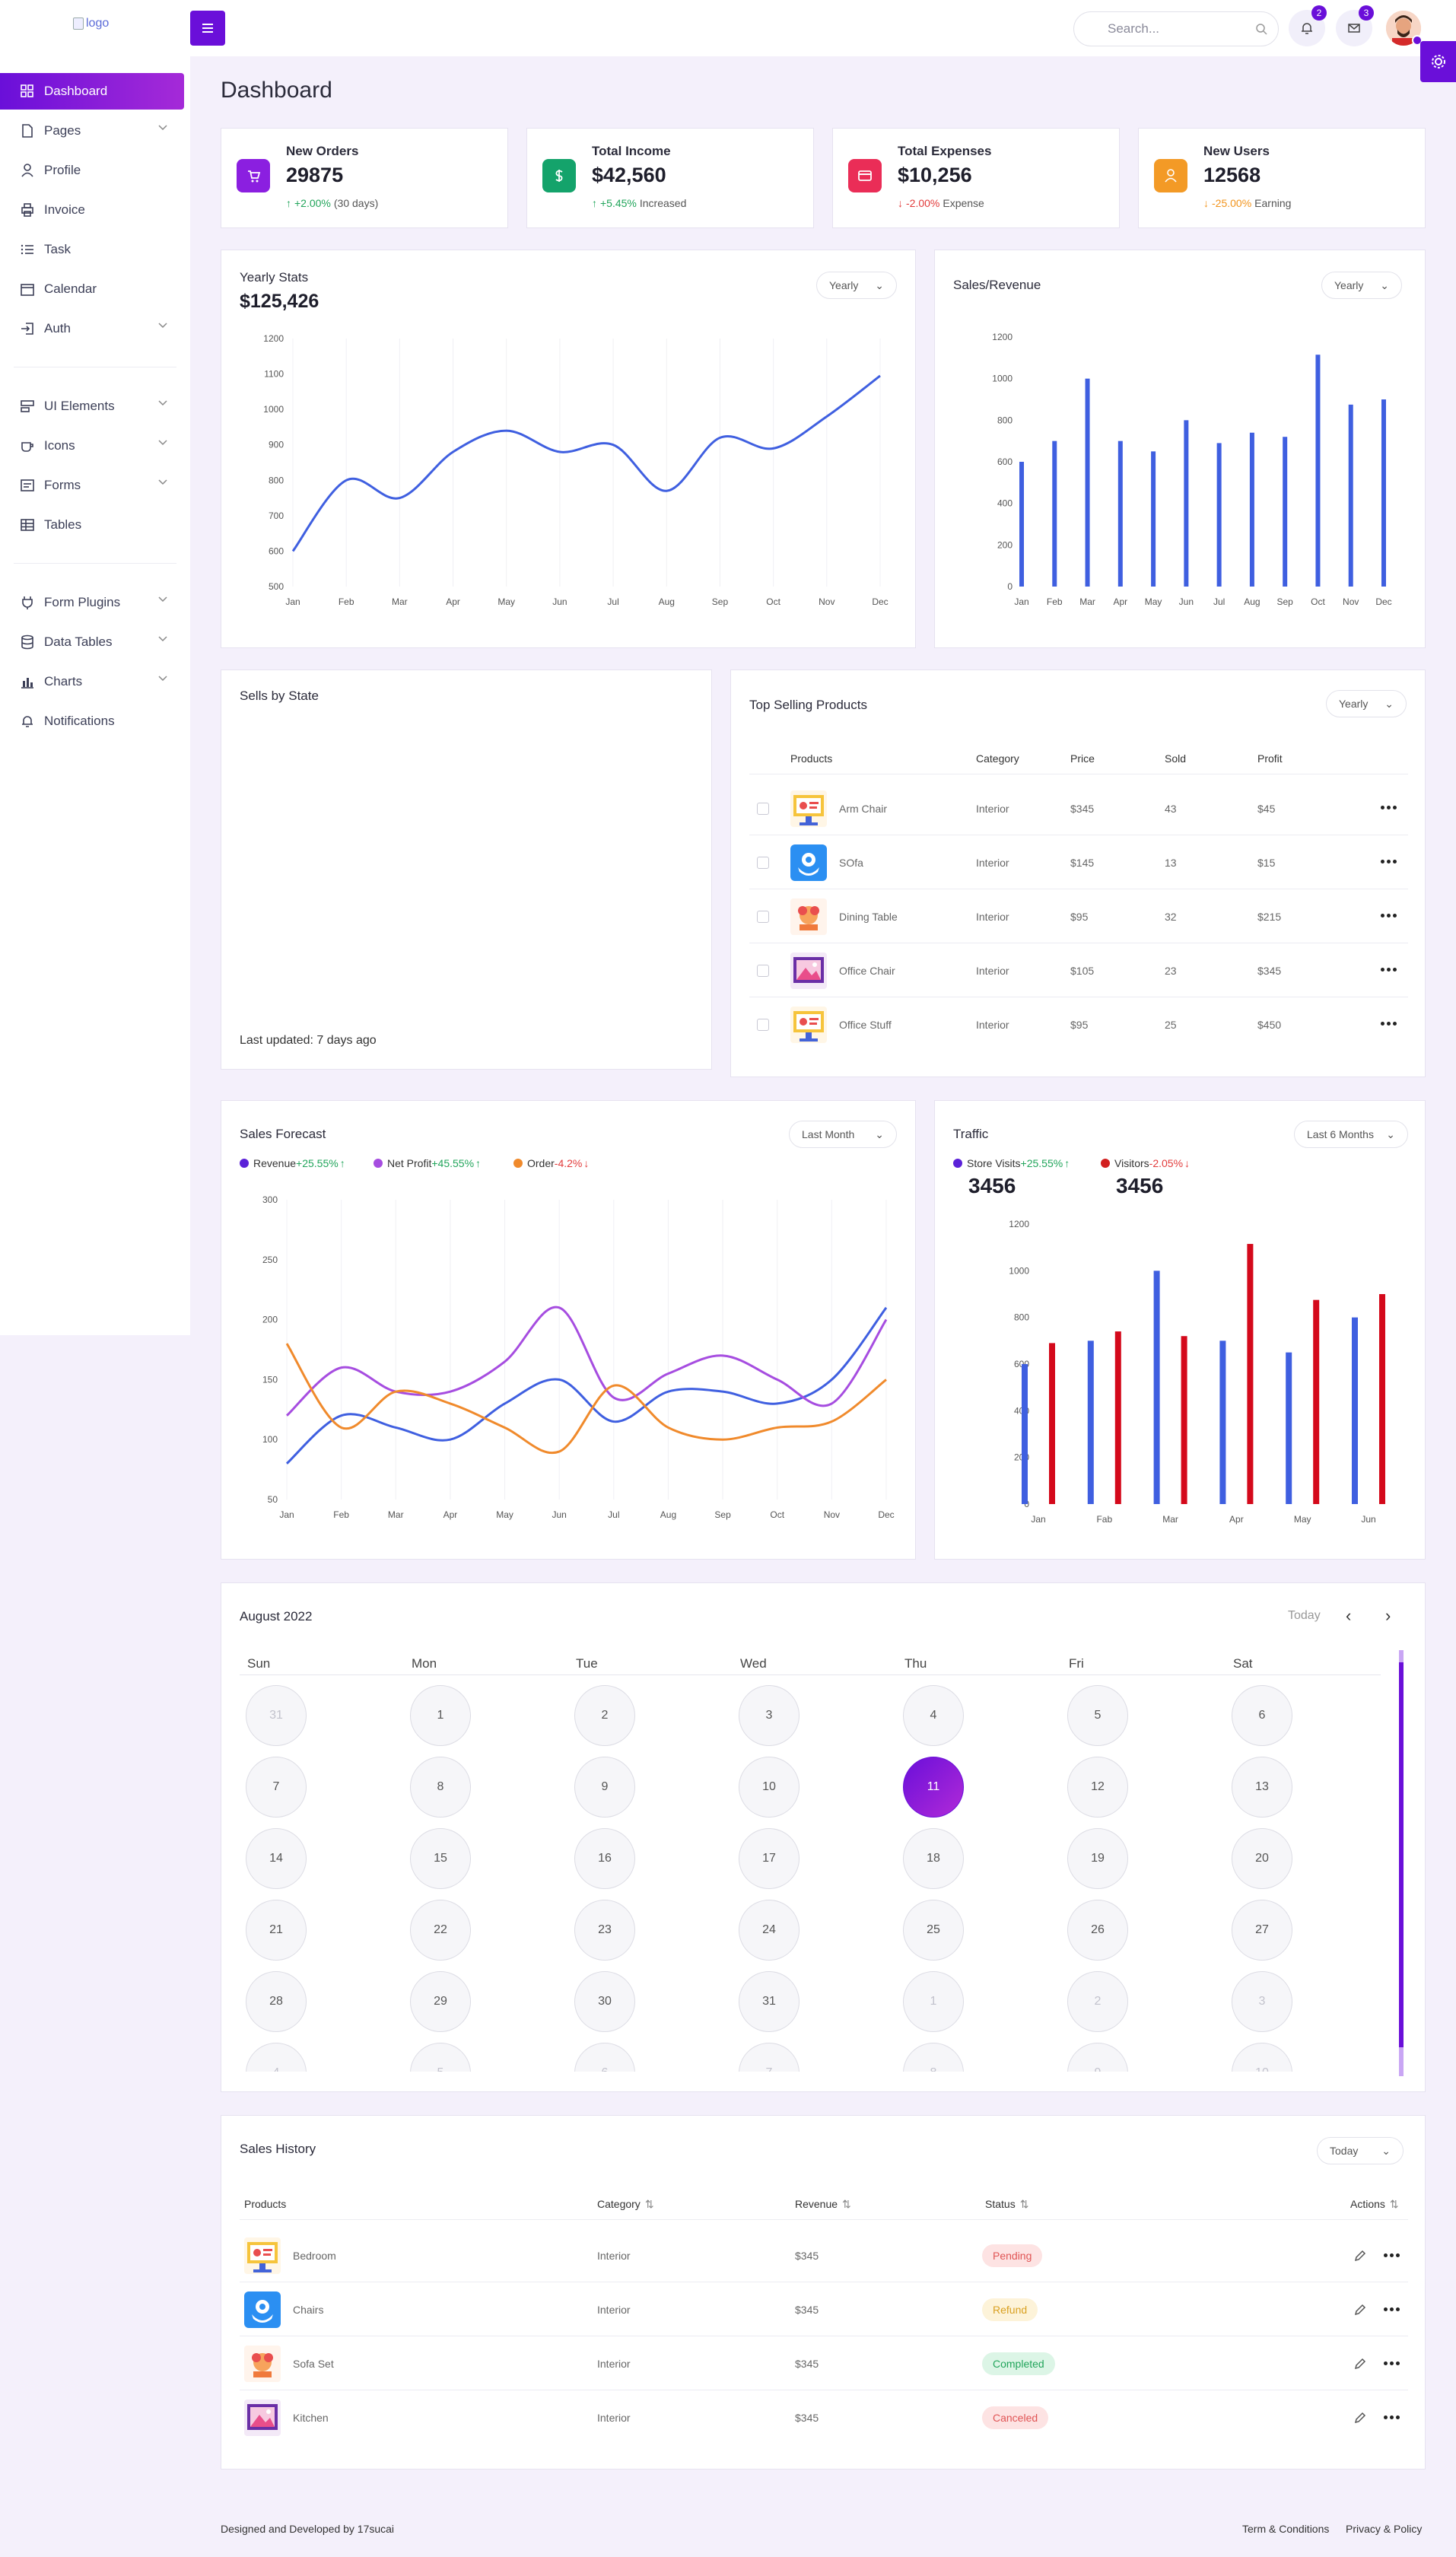 The height and width of the screenshot is (2557, 1456). What do you see at coordinates (604, 1931) in the screenshot?
I see `calendar-day: 23` at bounding box center [604, 1931].